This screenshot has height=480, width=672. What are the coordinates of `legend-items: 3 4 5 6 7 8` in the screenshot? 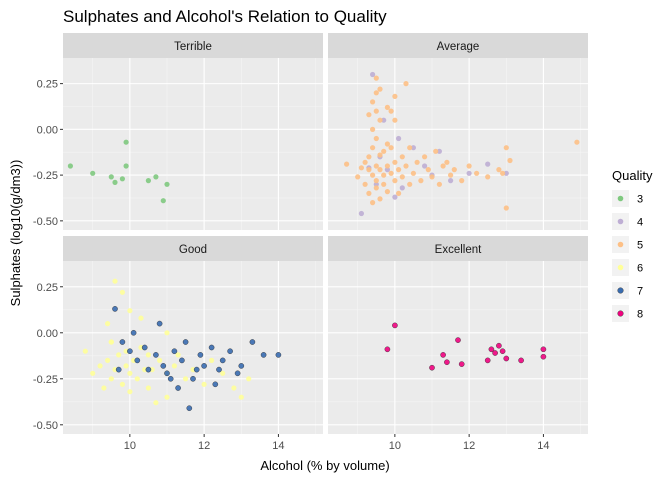 It's located at (627, 256).